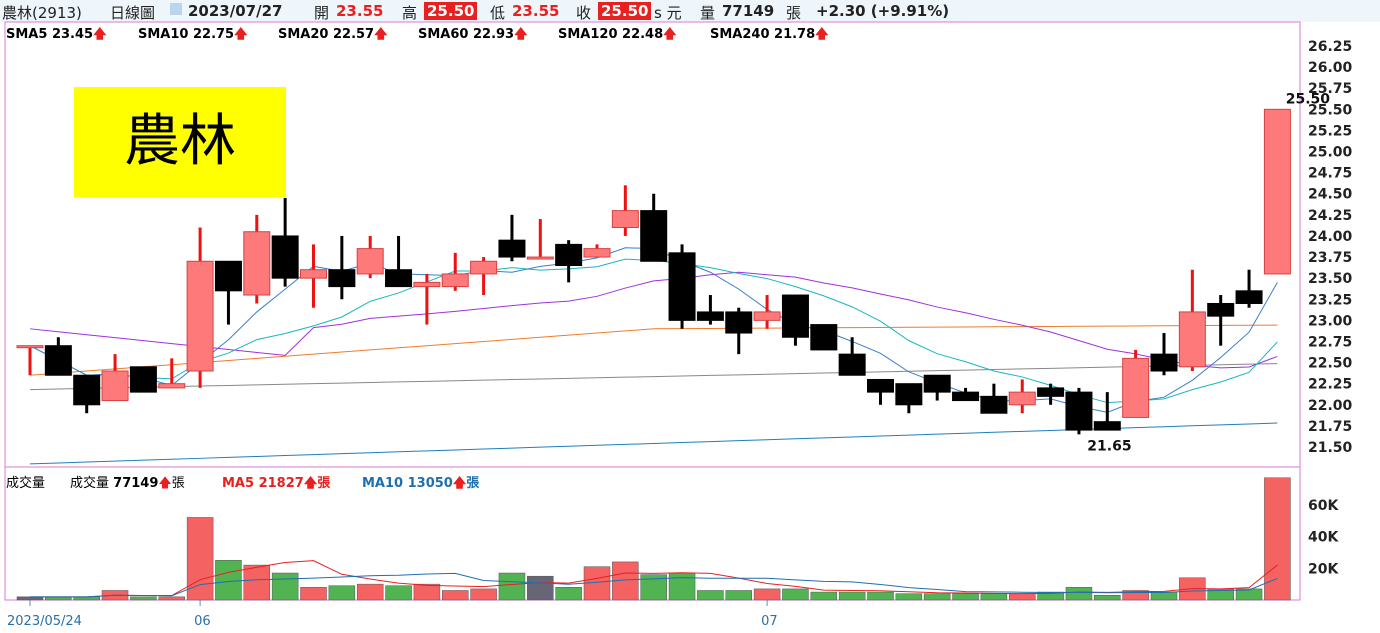 This screenshot has height=633, width=1380. What do you see at coordinates (1330, 110) in the screenshot?
I see `price-tick-label: 25.50` at bounding box center [1330, 110].